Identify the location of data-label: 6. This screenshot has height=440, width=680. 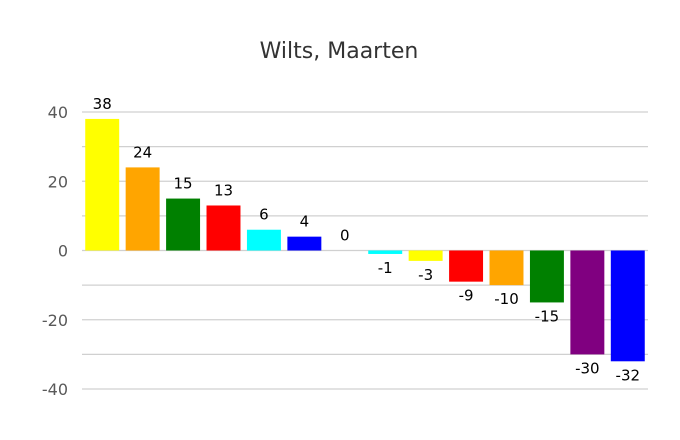
(264, 215).